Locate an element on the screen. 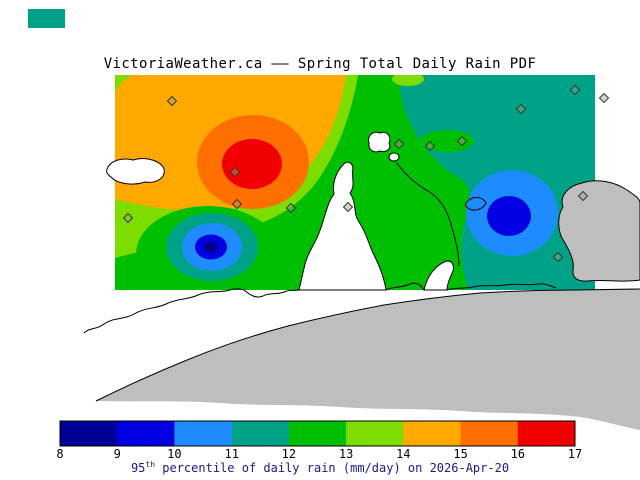  colorbar-tick-label: 10 is located at coordinates (174, 454).